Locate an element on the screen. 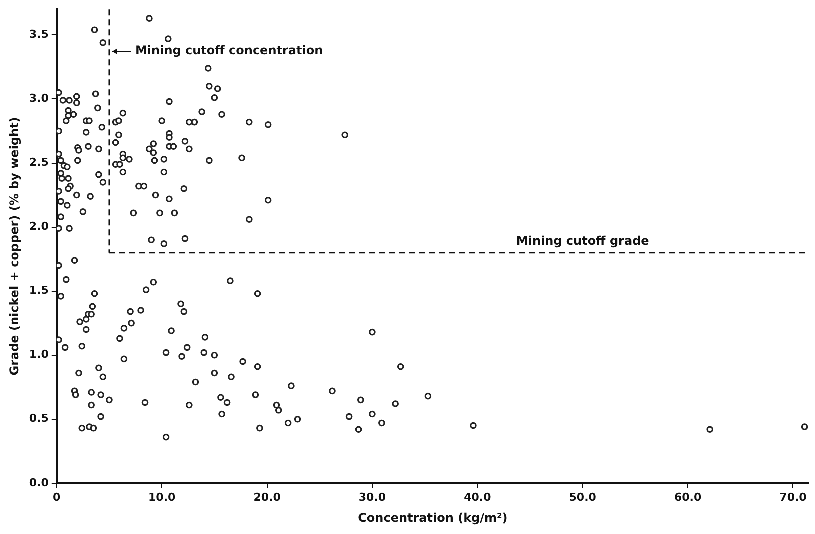 The width and height of the screenshot is (815, 534). y-tick-label: 3.0 is located at coordinates (39, 99).